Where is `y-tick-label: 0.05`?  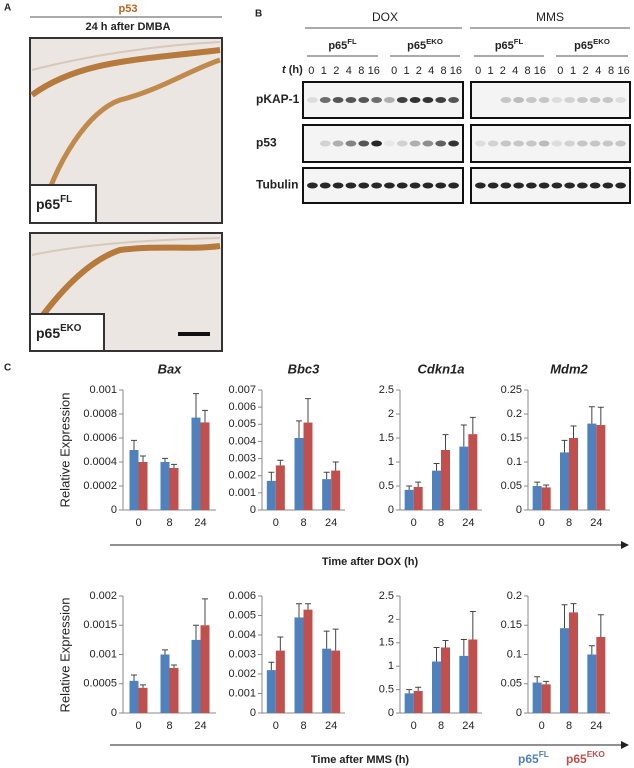
y-tick-label: 0.05 is located at coordinates (511, 684).